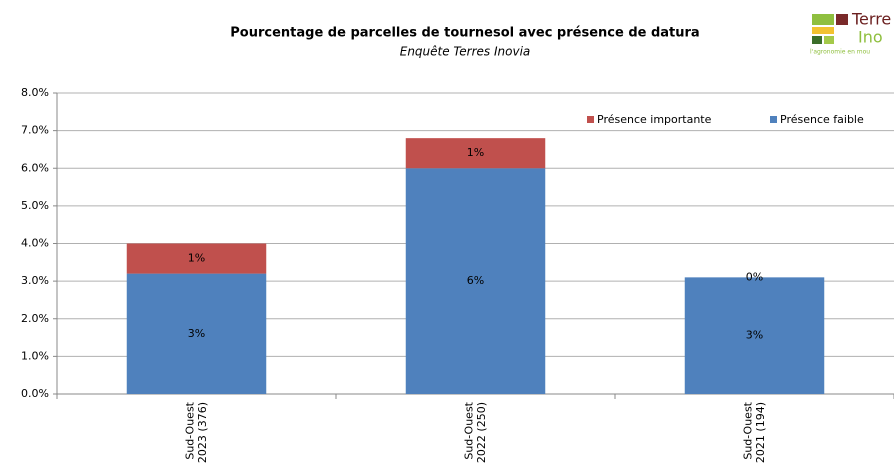  I want to click on y-tick-label: 6.0%, so click(35, 167).